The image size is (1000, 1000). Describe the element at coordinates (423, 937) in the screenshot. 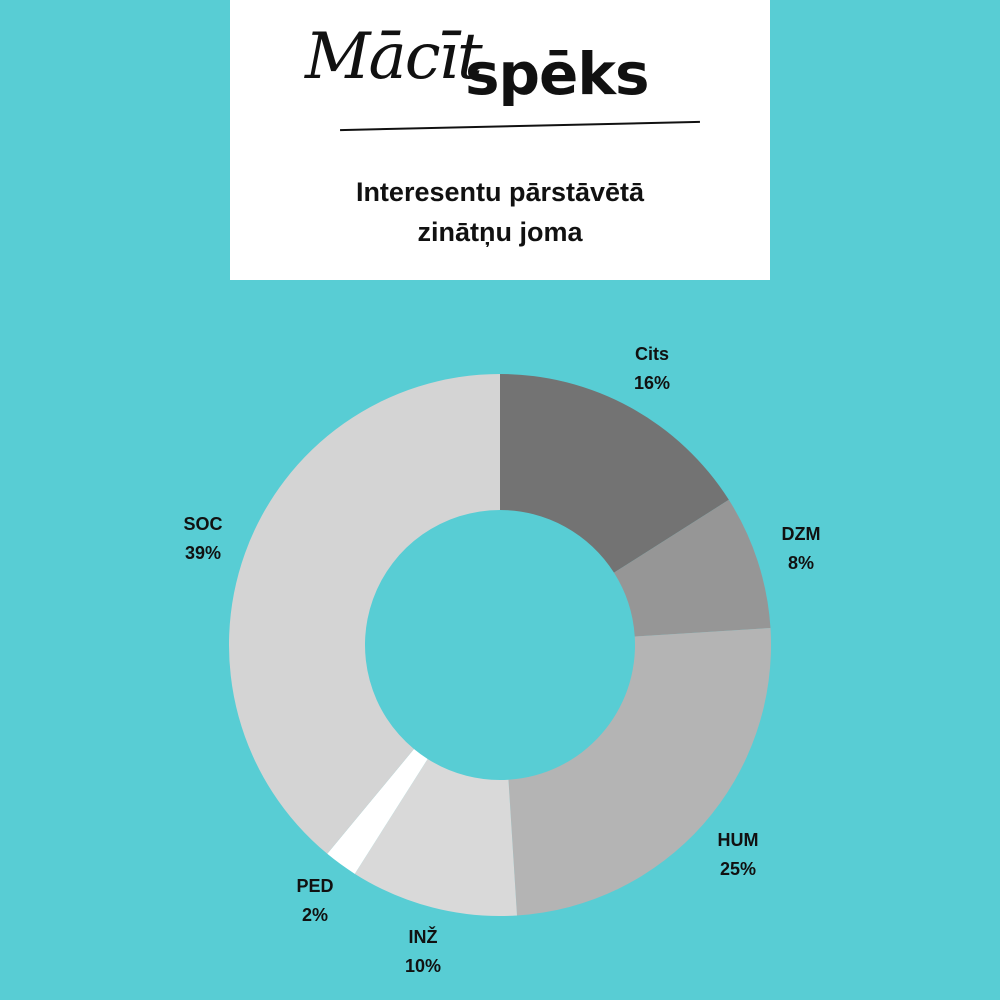

I see `label-inz-name: INŽ` at that location.